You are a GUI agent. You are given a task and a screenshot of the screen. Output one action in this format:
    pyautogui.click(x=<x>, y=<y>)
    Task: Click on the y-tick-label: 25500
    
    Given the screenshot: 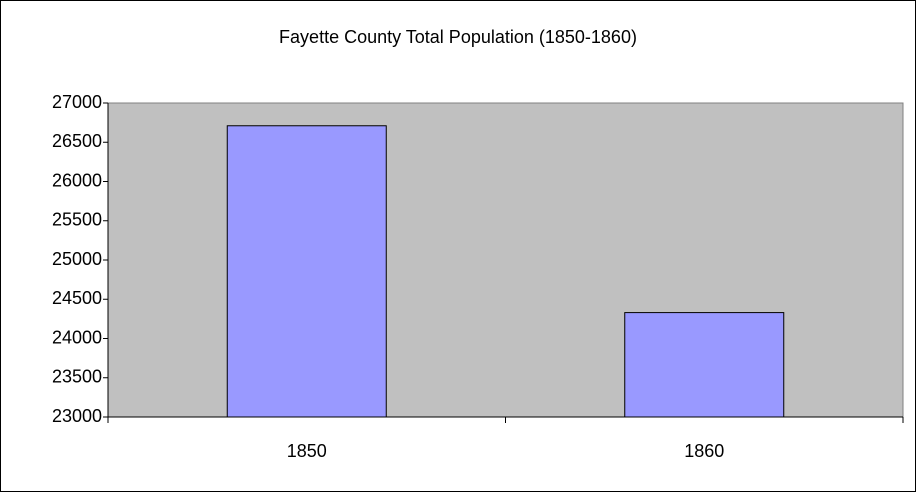 What is the action you would take?
    pyautogui.click(x=77, y=220)
    